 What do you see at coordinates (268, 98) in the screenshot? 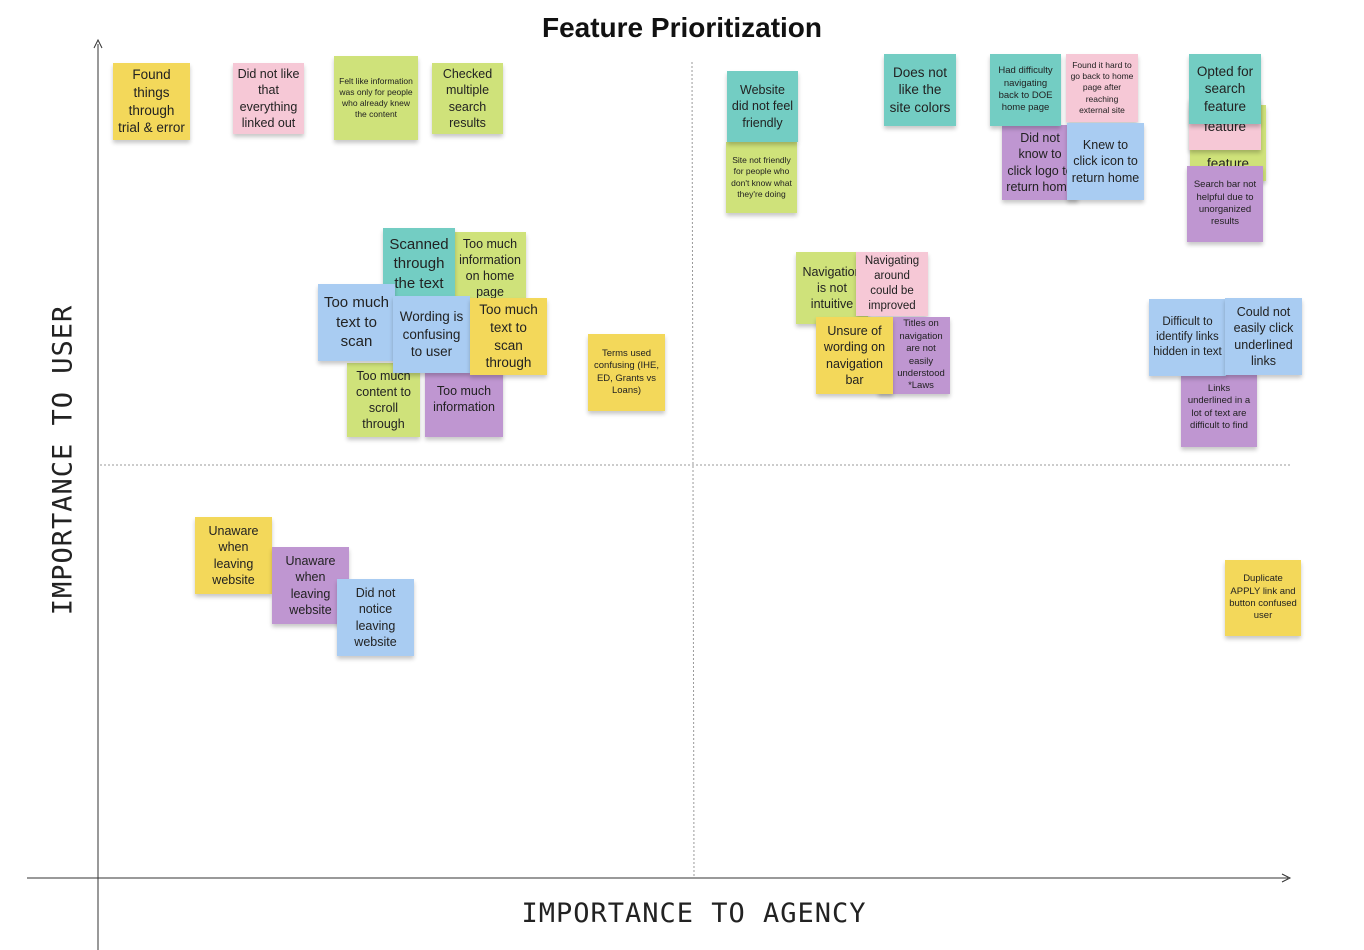
I see `sticky-note: Did not like that everything linked out` at bounding box center [268, 98].